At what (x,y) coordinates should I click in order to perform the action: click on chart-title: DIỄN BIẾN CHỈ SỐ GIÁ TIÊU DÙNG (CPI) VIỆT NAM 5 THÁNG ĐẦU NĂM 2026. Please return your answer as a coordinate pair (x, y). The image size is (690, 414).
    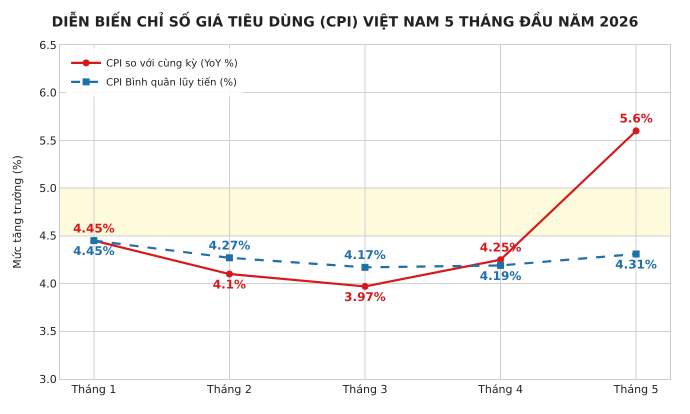
    Looking at the image, I should click on (345, 20).